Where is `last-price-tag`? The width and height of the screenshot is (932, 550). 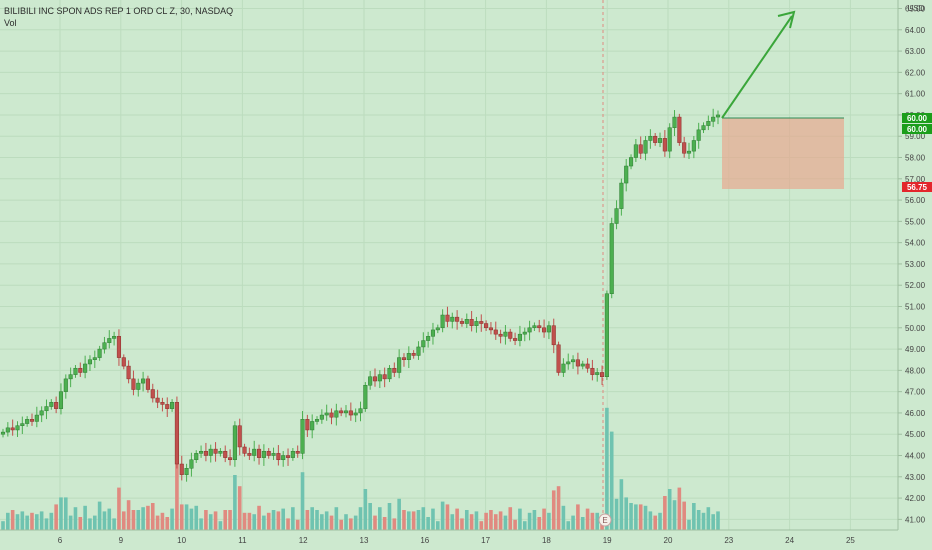 last-price-tag is located at coordinates (917, 129).